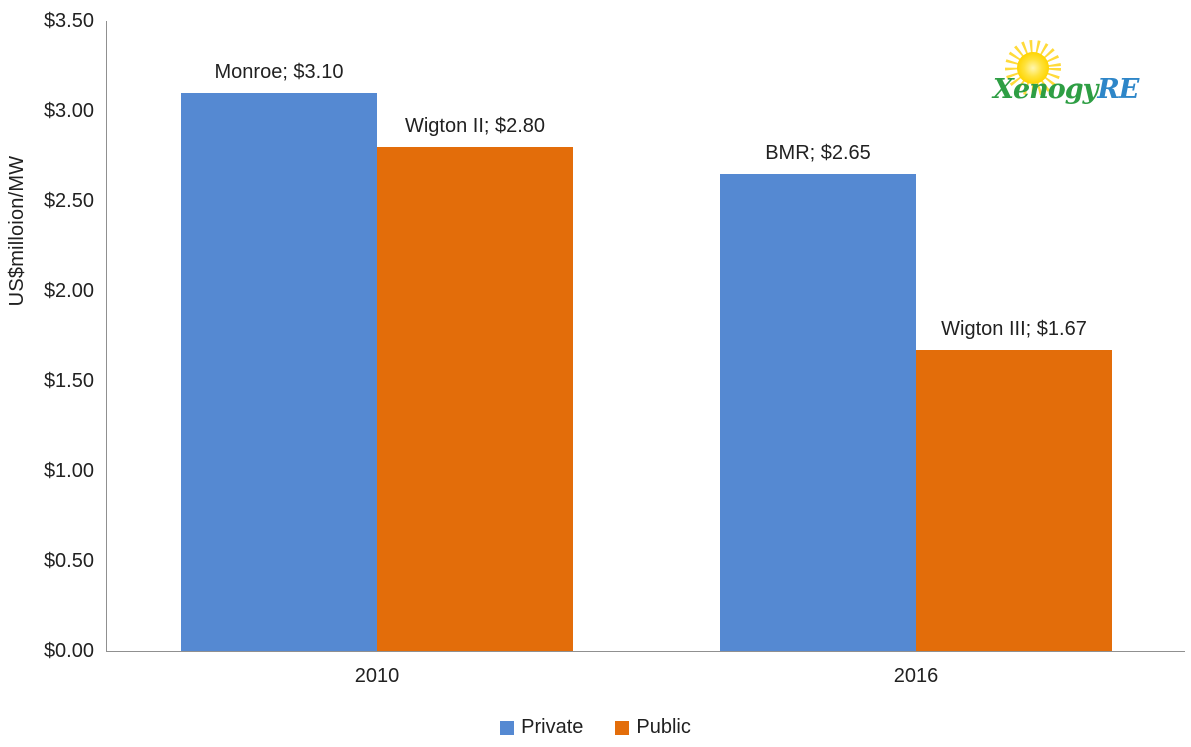  What do you see at coordinates (68, 291) in the screenshot?
I see `y-tick-label: $2.00` at bounding box center [68, 291].